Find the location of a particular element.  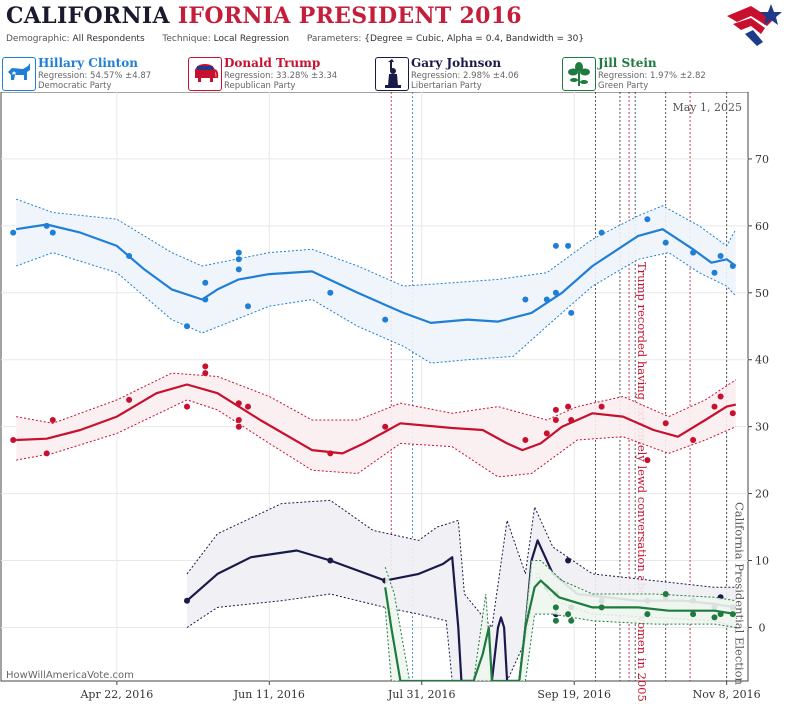

candidate-party: Green Party is located at coordinates (623, 86).